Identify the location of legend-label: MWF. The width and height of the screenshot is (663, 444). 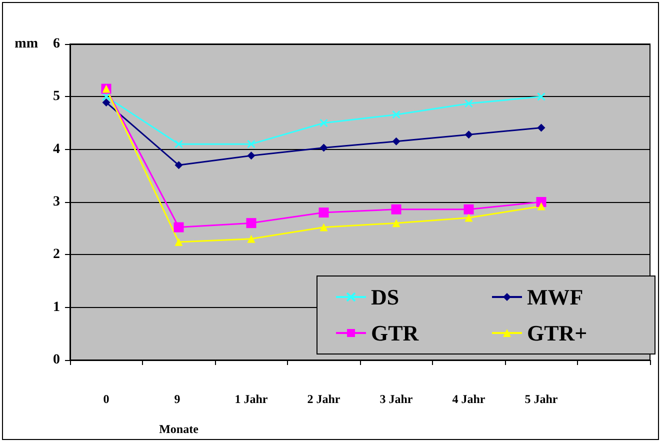
(555, 297).